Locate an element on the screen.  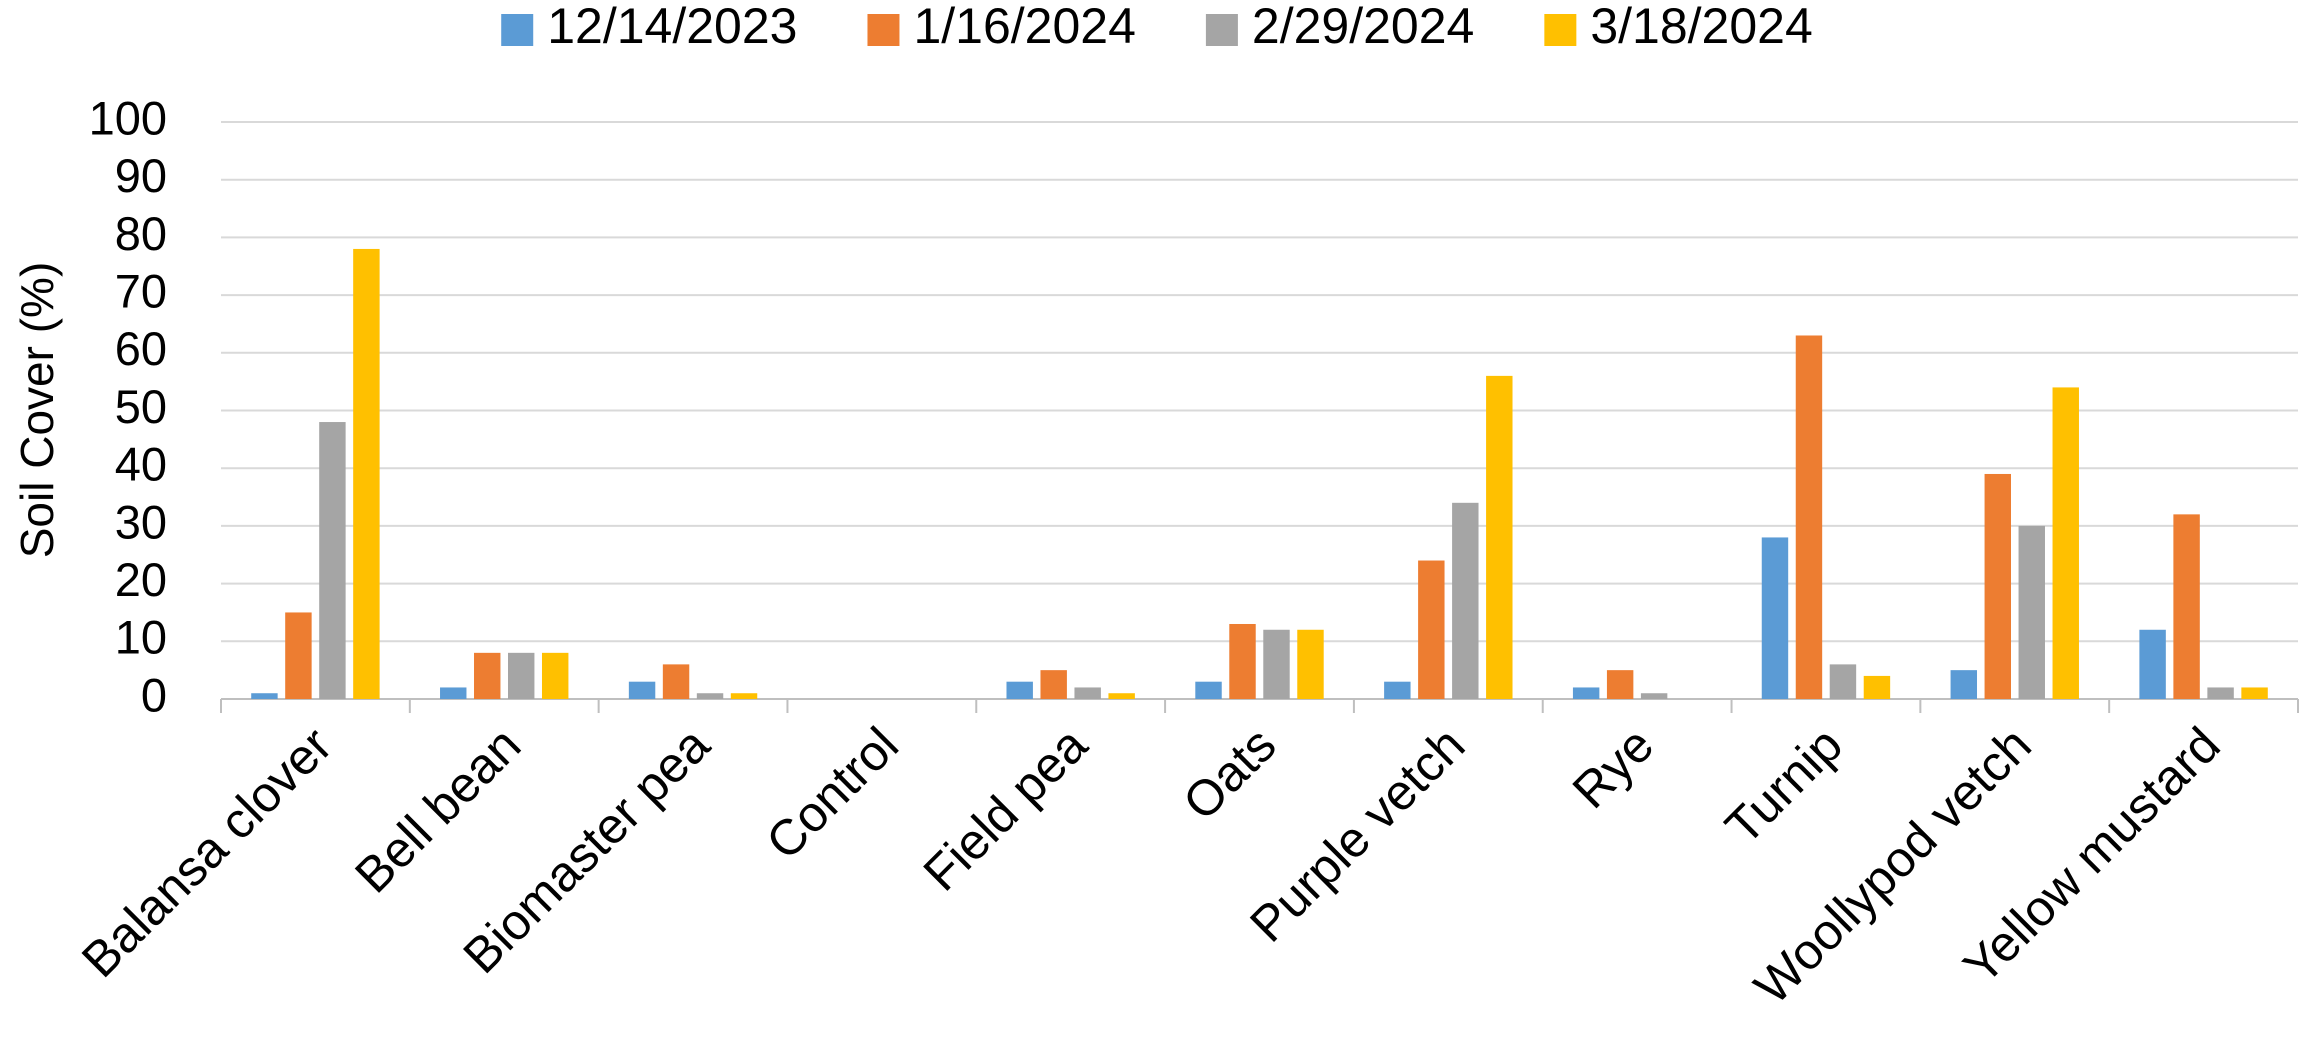
x-tick-label: Bell bean is located at coordinates (437, 810).